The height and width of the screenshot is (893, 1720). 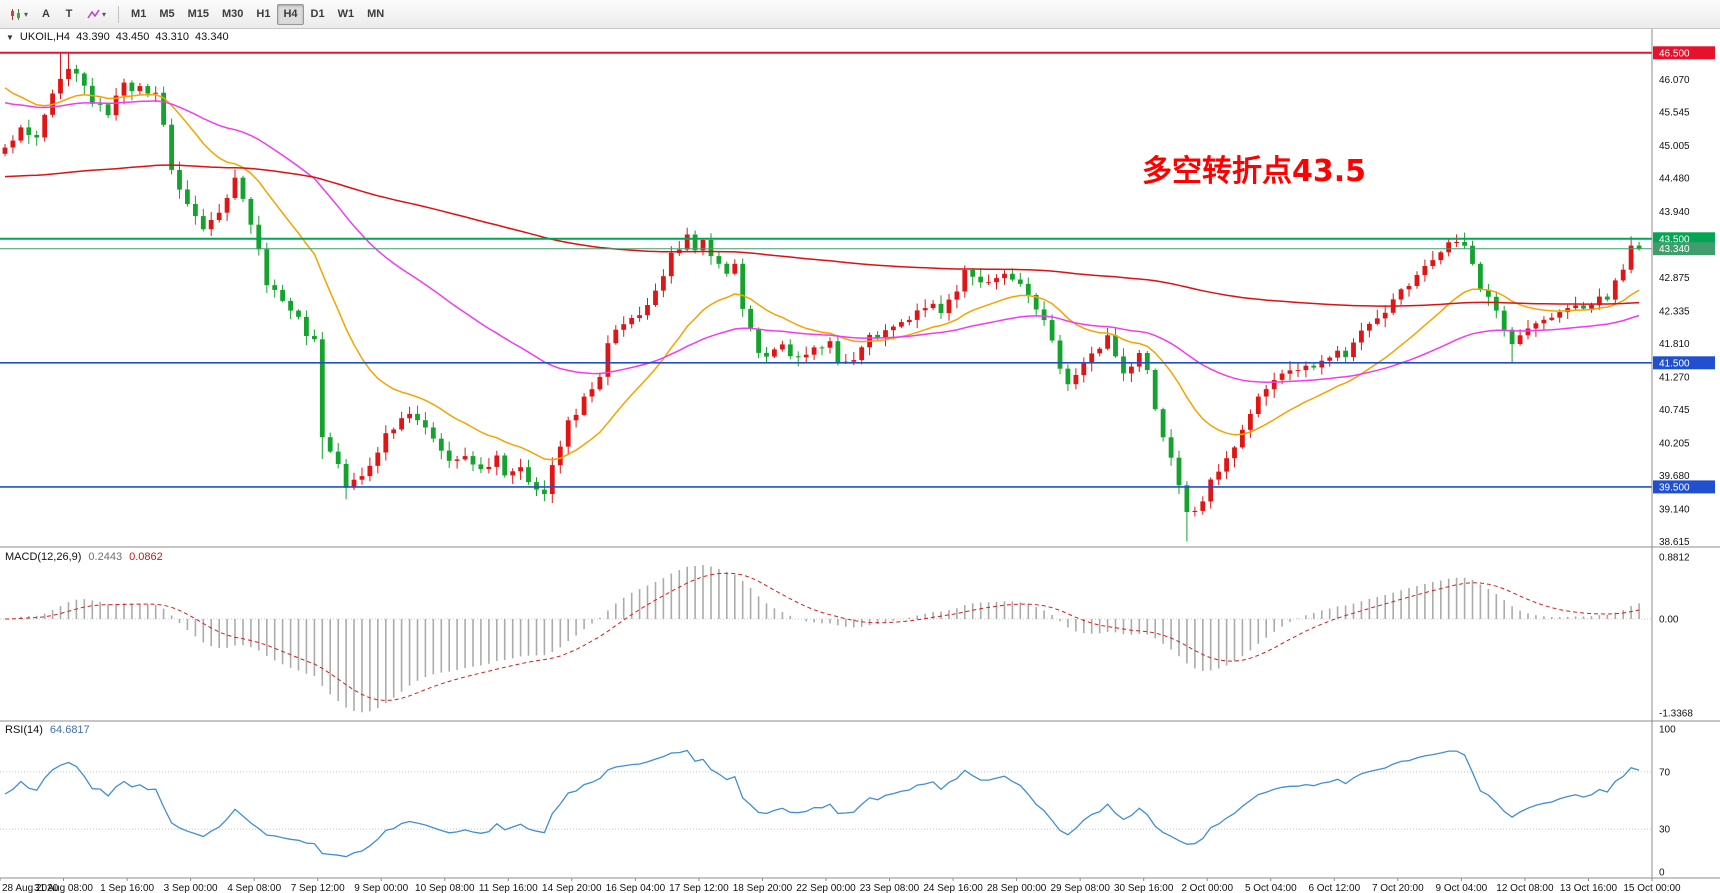 What do you see at coordinates (263, 14) in the screenshot?
I see `timeframe-button-h1: H1` at bounding box center [263, 14].